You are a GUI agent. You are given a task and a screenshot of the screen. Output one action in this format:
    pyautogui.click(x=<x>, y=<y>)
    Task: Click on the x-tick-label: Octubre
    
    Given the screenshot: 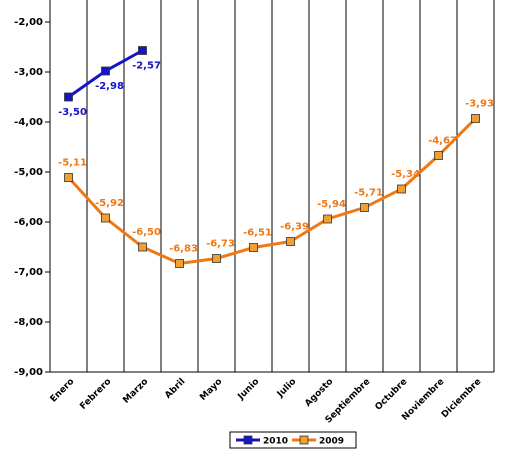 What is the action you would take?
    pyautogui.click(x=392, y=395)
    